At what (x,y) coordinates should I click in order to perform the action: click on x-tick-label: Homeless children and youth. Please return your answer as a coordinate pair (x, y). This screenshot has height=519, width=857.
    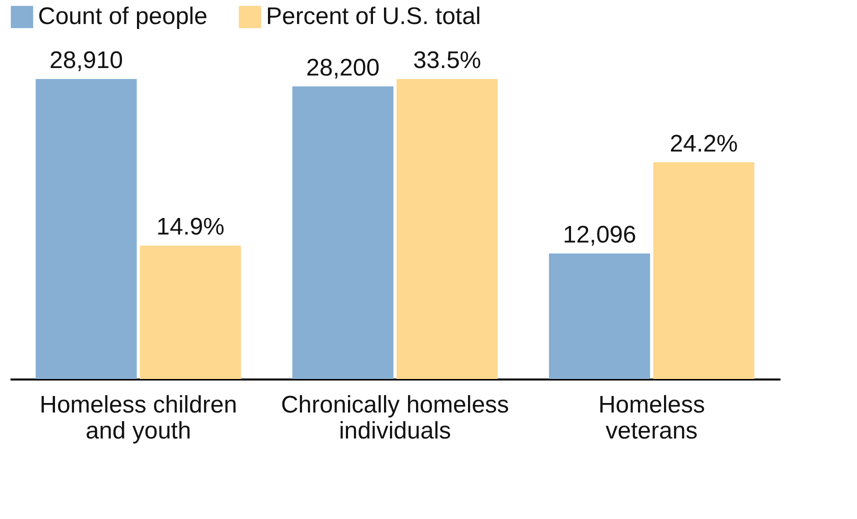
    Looking at the image, I should click on (139, 418).